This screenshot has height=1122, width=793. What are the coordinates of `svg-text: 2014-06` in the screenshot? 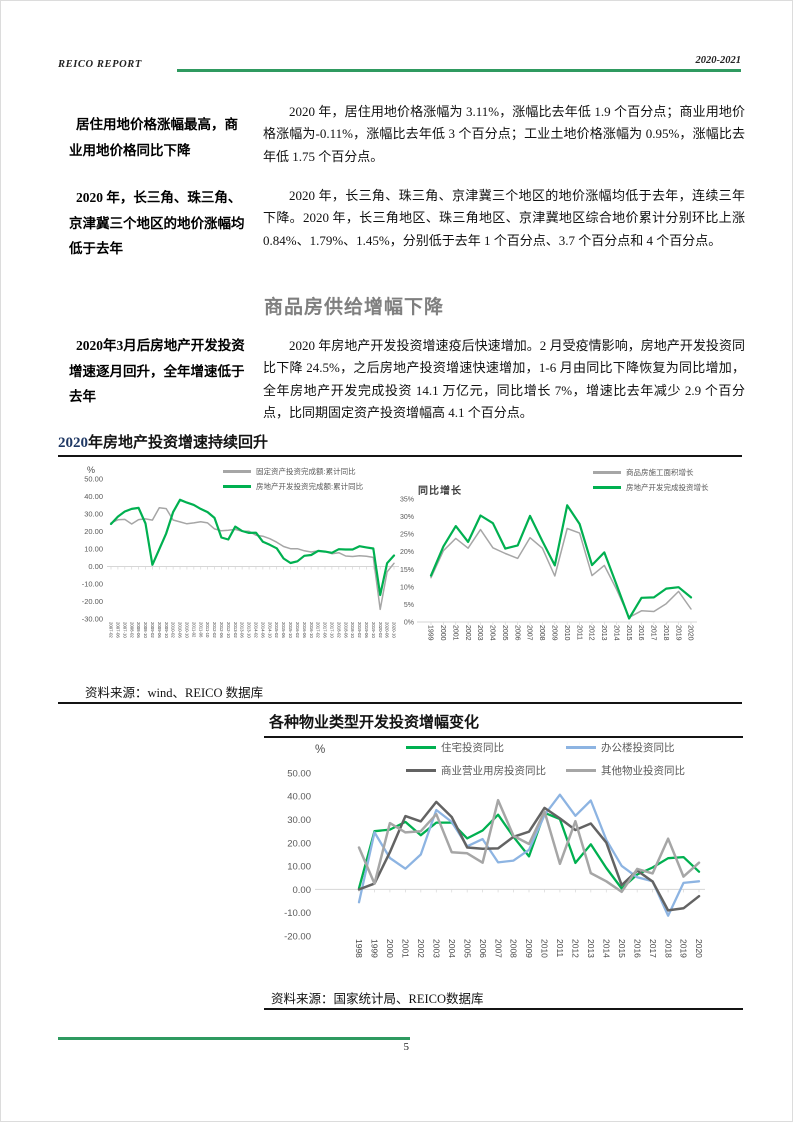 It's located at (262, 630).